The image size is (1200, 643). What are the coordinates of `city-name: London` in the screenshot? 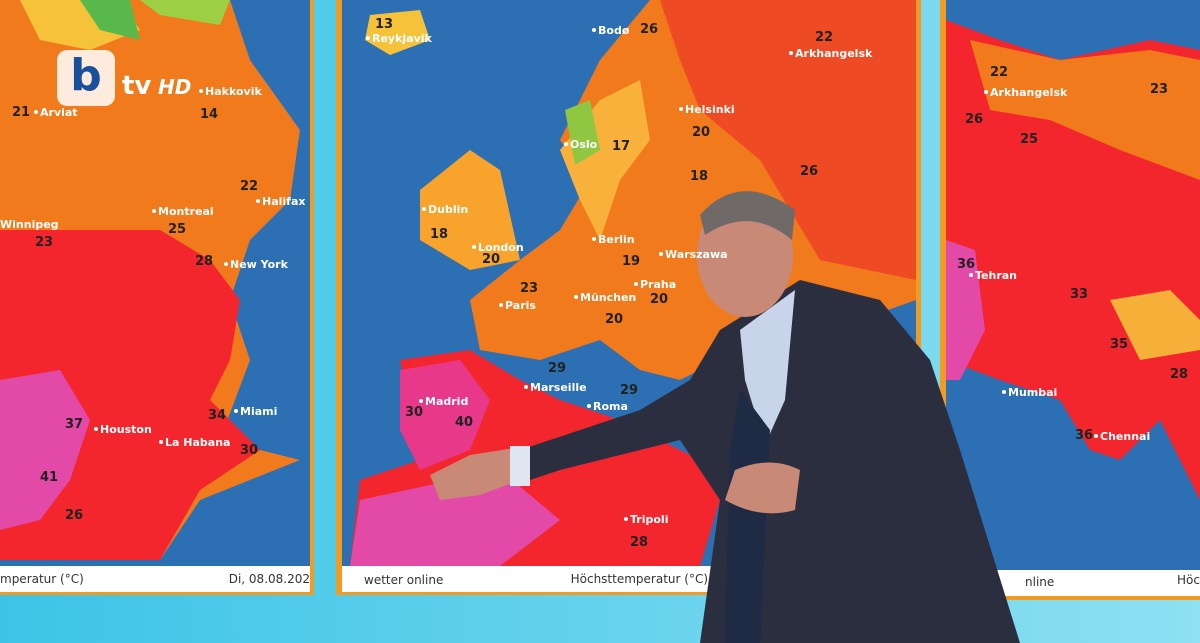 It's located at (501, 247).